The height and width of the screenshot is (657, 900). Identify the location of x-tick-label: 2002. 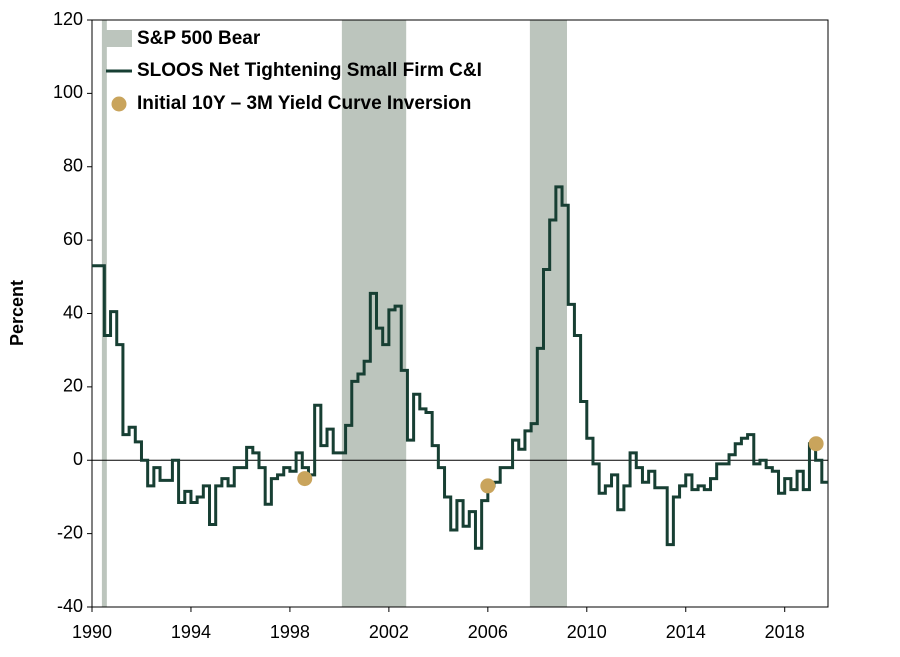
(389, 632).